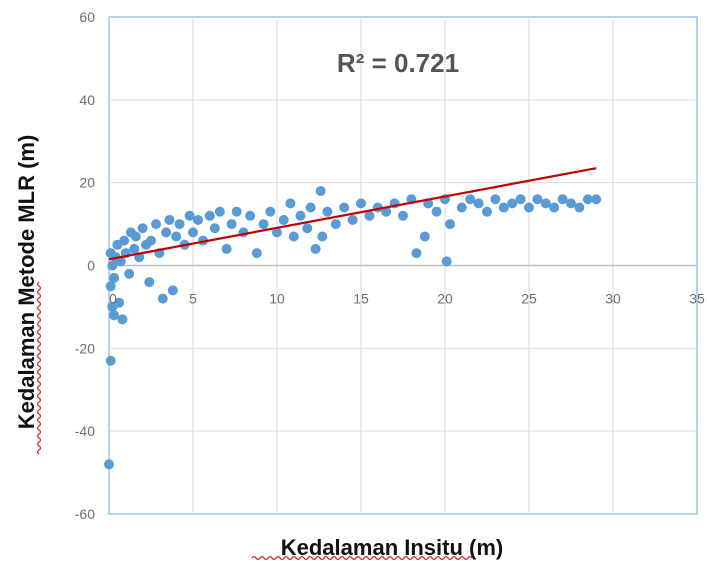 This screenshot has height=562, width=707. What do you see at coordinates (277, 299) in the screenshot?
I see `x-tick-label-10: 10` at bounding box center [277, 299].